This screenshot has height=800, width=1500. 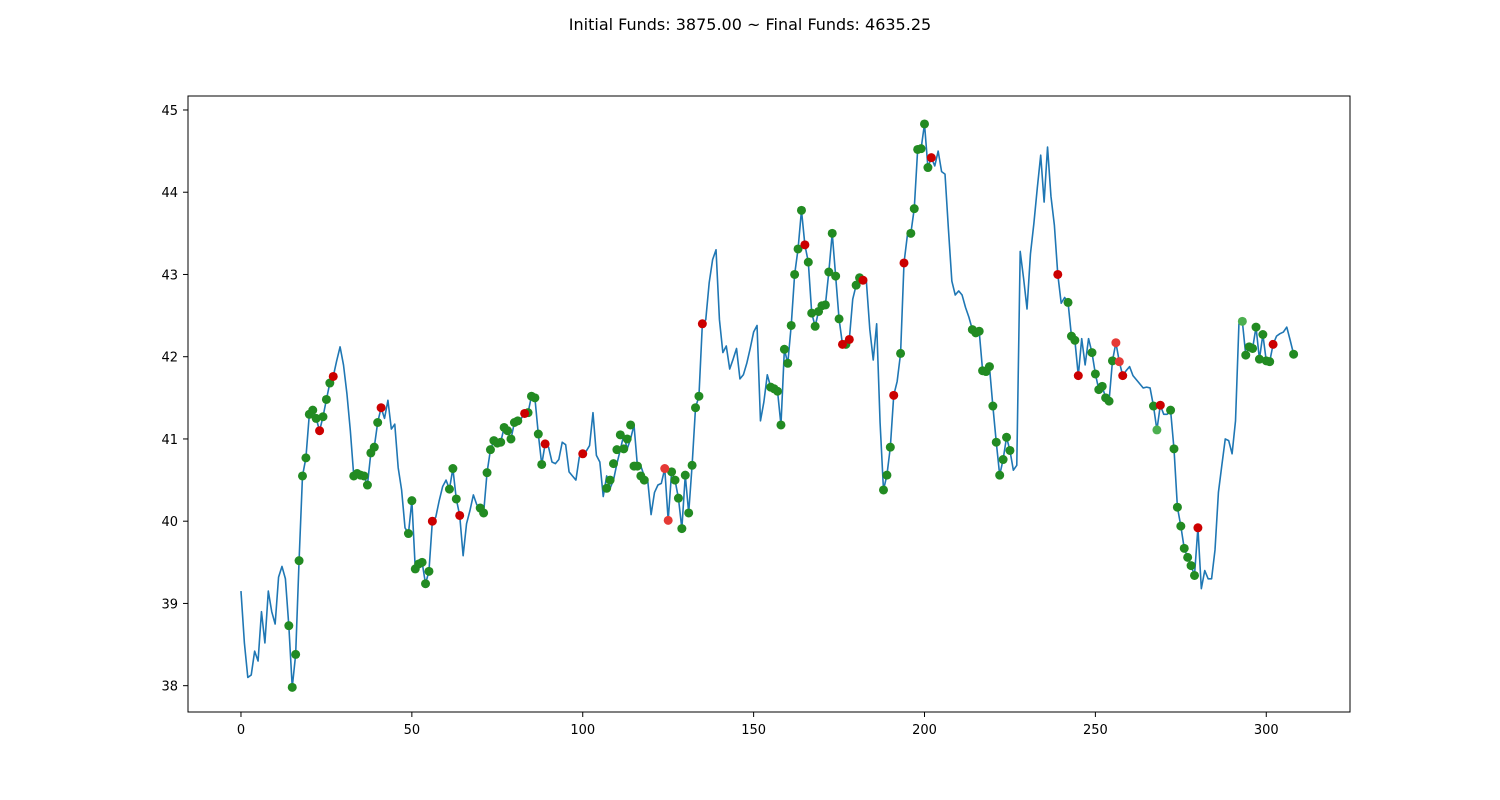 I want to click on x-tick-label: 0, so click(x=241, y=730).